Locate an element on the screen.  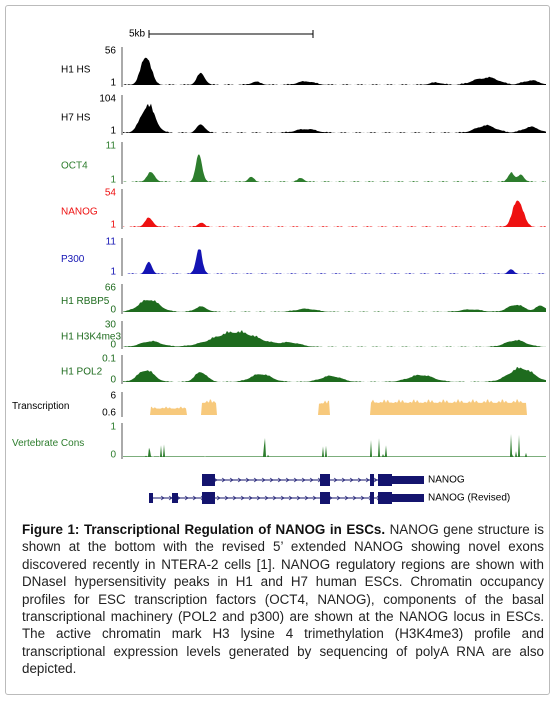
track-max: 6 is located at coordinates (113, 396).